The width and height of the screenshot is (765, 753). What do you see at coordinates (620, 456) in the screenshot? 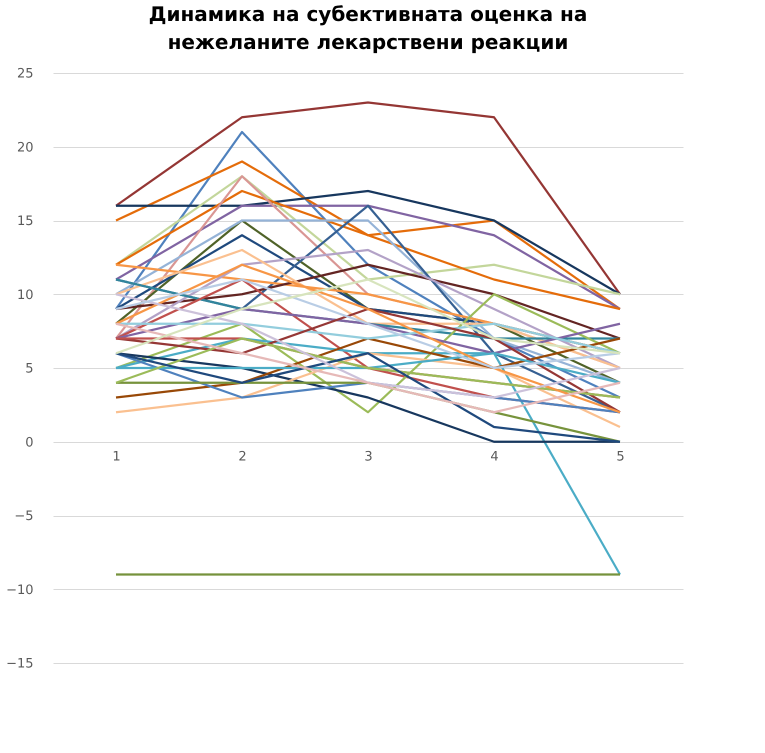
I see `x-tick-label: 5` at bounding box center [620, 456].